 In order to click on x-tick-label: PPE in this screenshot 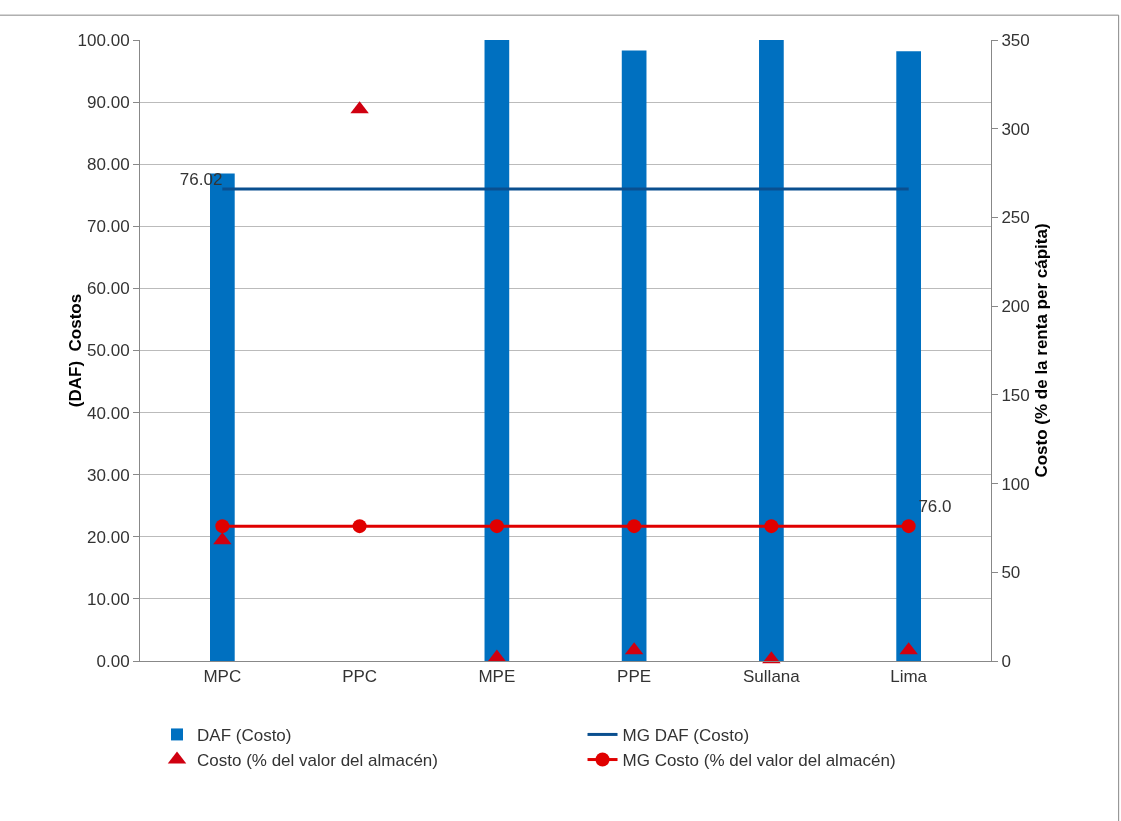, I will do `click(634, 677)`.